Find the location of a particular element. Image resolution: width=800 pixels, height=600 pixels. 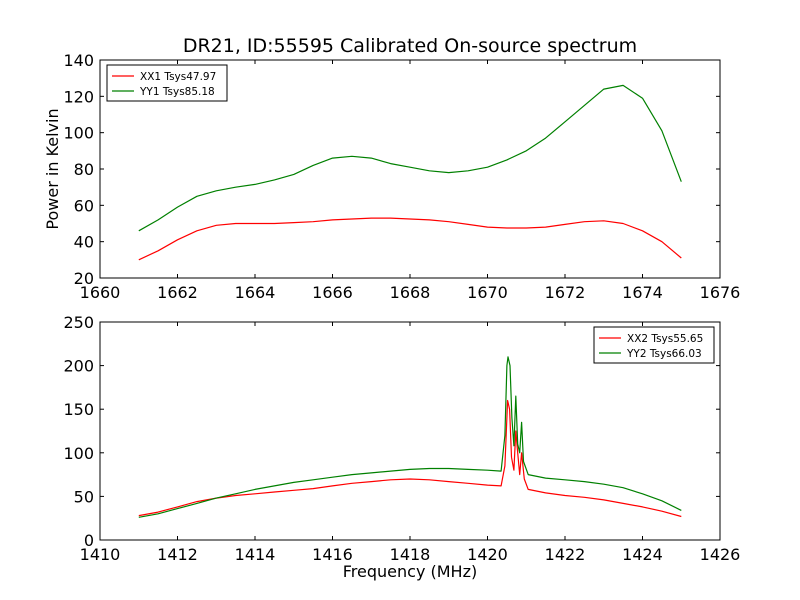

y-tick-label: 250 is located at coordinates (78, 322).